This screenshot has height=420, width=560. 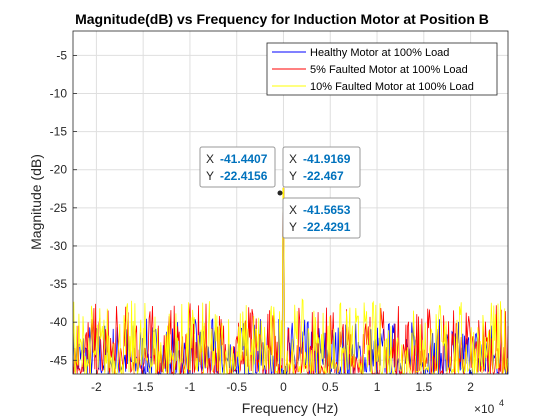 I want to click on datatip-upper-left: X -41.4407 Y -22.4156, so click(x=237, y=167).